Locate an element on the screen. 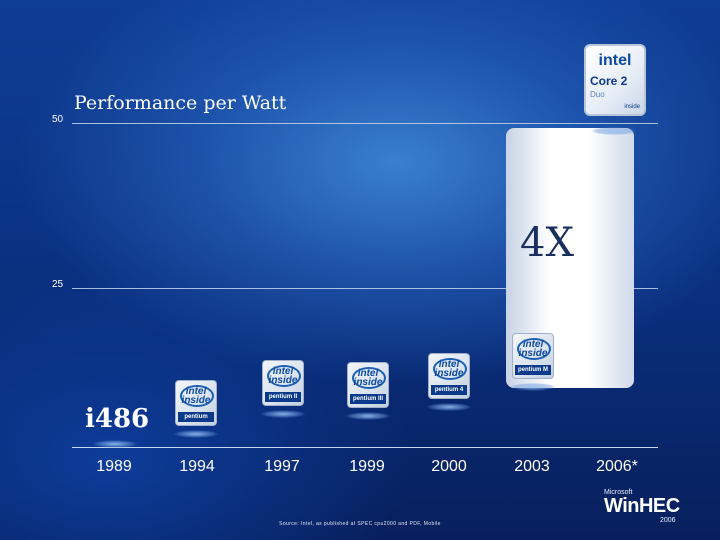  winhec-year: 2006 is located at coordinates (668, 520).